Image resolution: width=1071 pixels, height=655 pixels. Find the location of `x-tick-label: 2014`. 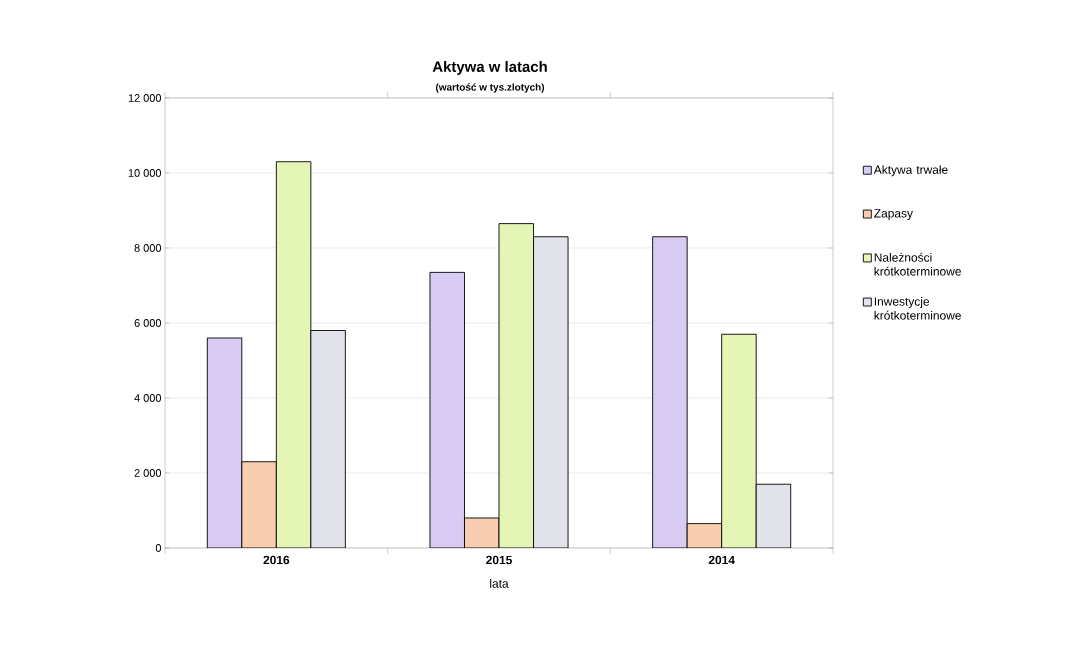

x-tick-label: 2014 is located at coordinates (721, 560).